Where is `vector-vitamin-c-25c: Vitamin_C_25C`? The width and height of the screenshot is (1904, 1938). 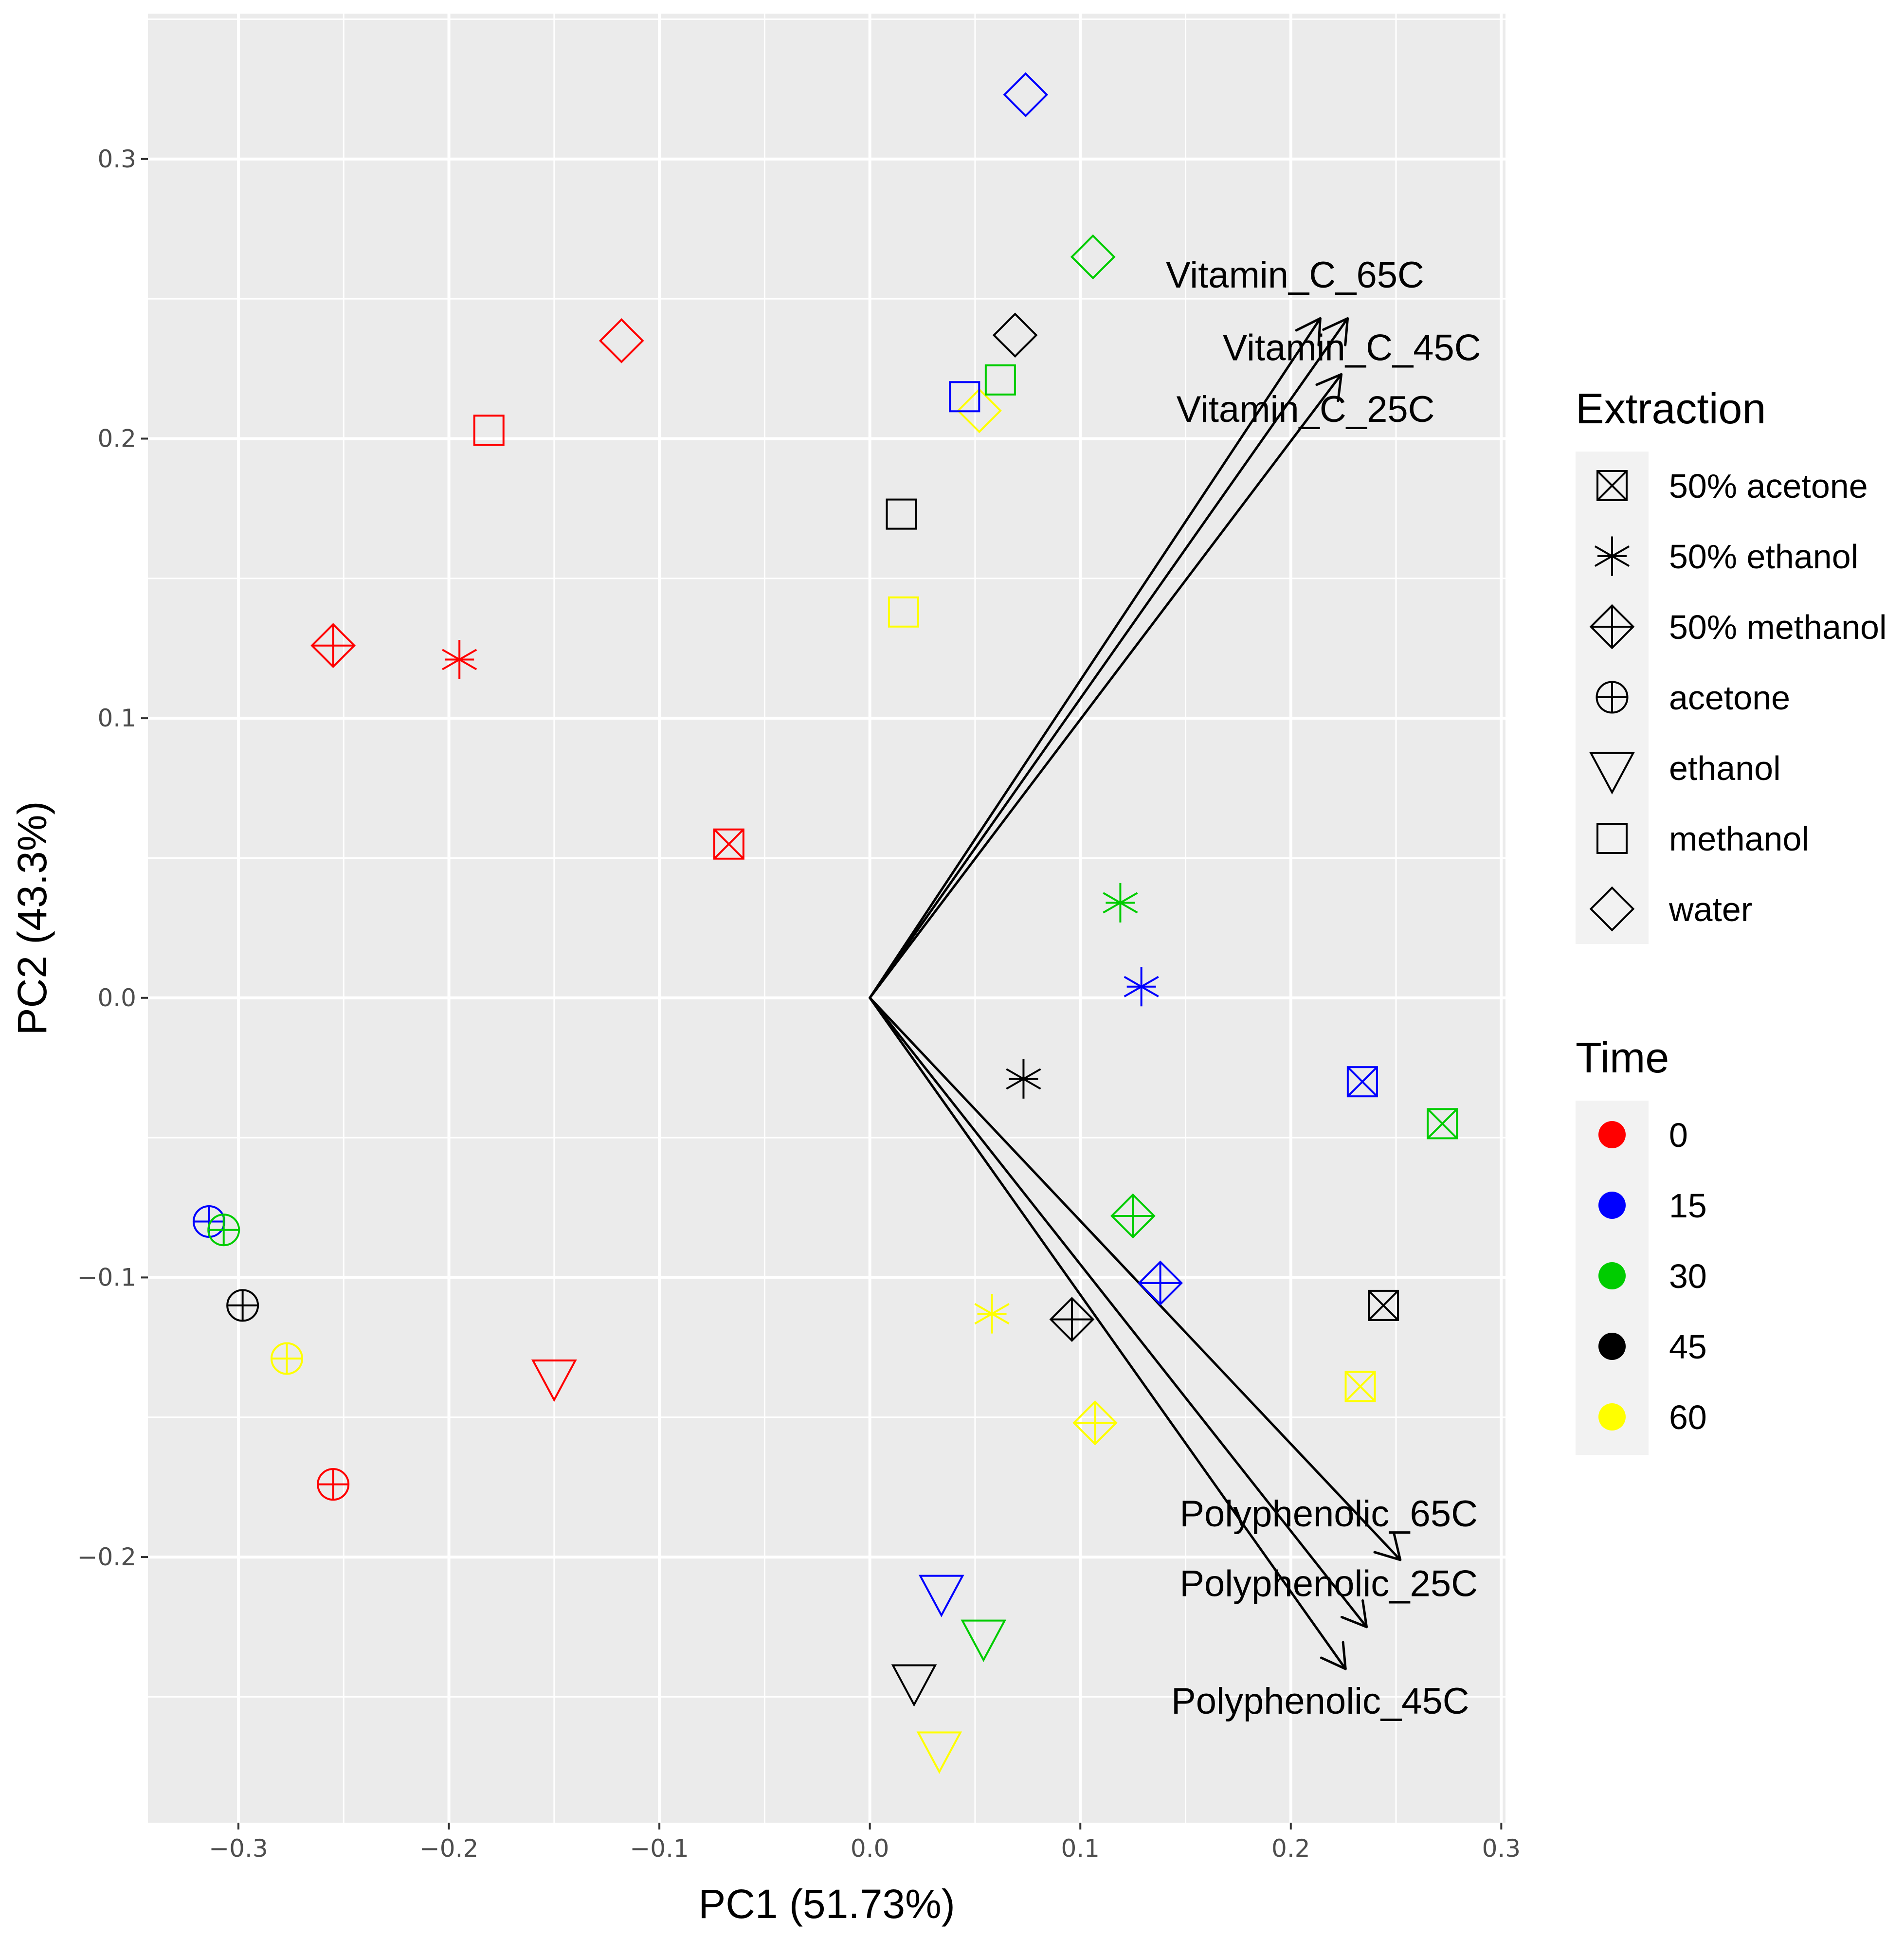 vector-vitamin-c-25c: Vitamin_C_25C is located at coordinates (1152, 686).